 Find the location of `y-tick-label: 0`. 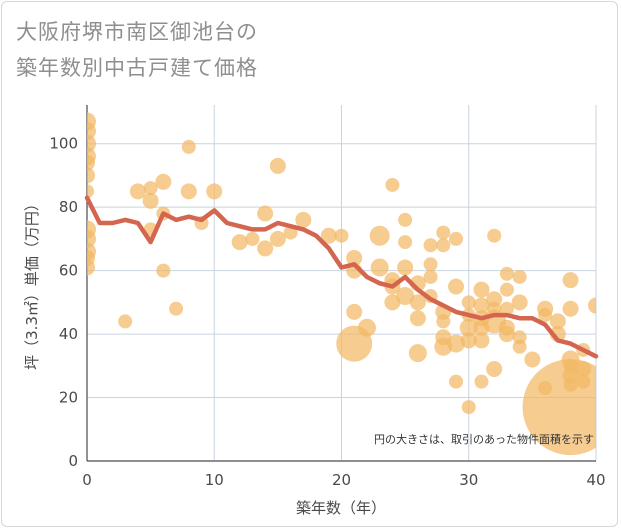

y-tick-label: 0 is located at coordinates (73, 461).